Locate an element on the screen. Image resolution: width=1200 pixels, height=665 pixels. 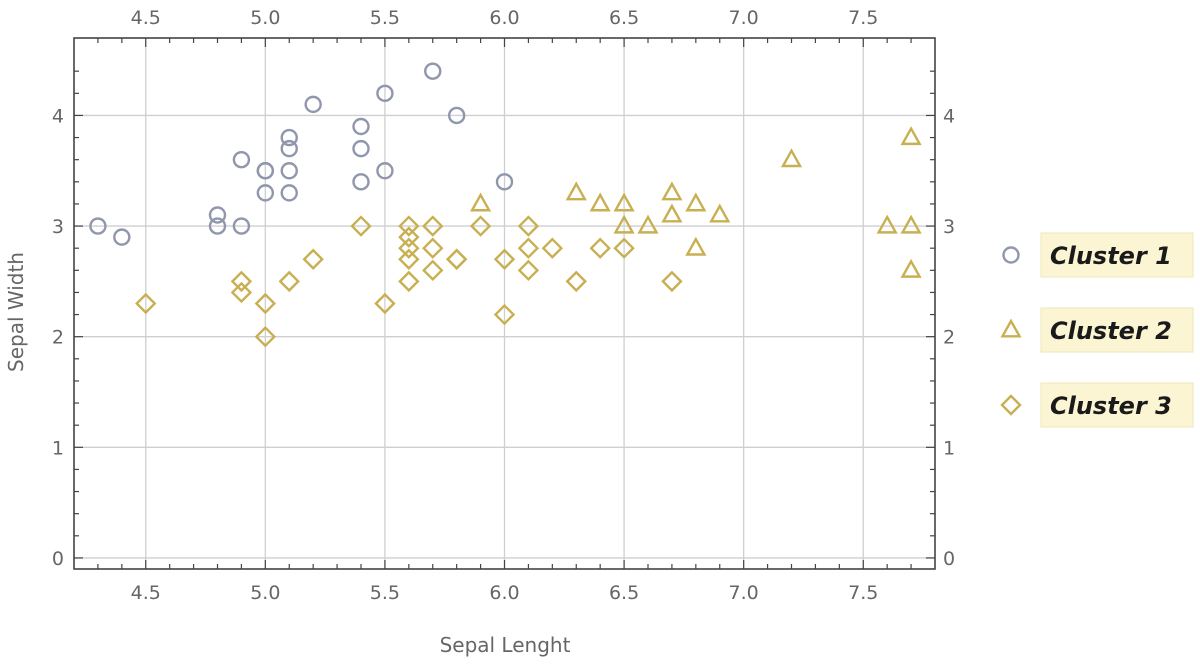
y-tick-label-left: 0 is located at coordinates (58, 559).